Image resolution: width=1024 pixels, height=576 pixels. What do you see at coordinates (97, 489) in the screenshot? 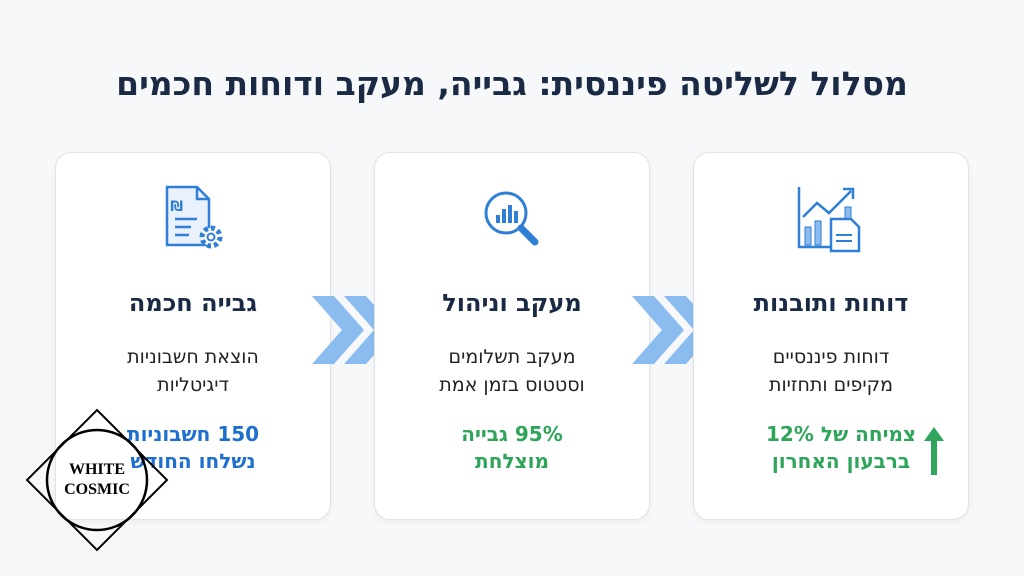
I see `svg-text: COSMIC` at bounding box center [97, 489].